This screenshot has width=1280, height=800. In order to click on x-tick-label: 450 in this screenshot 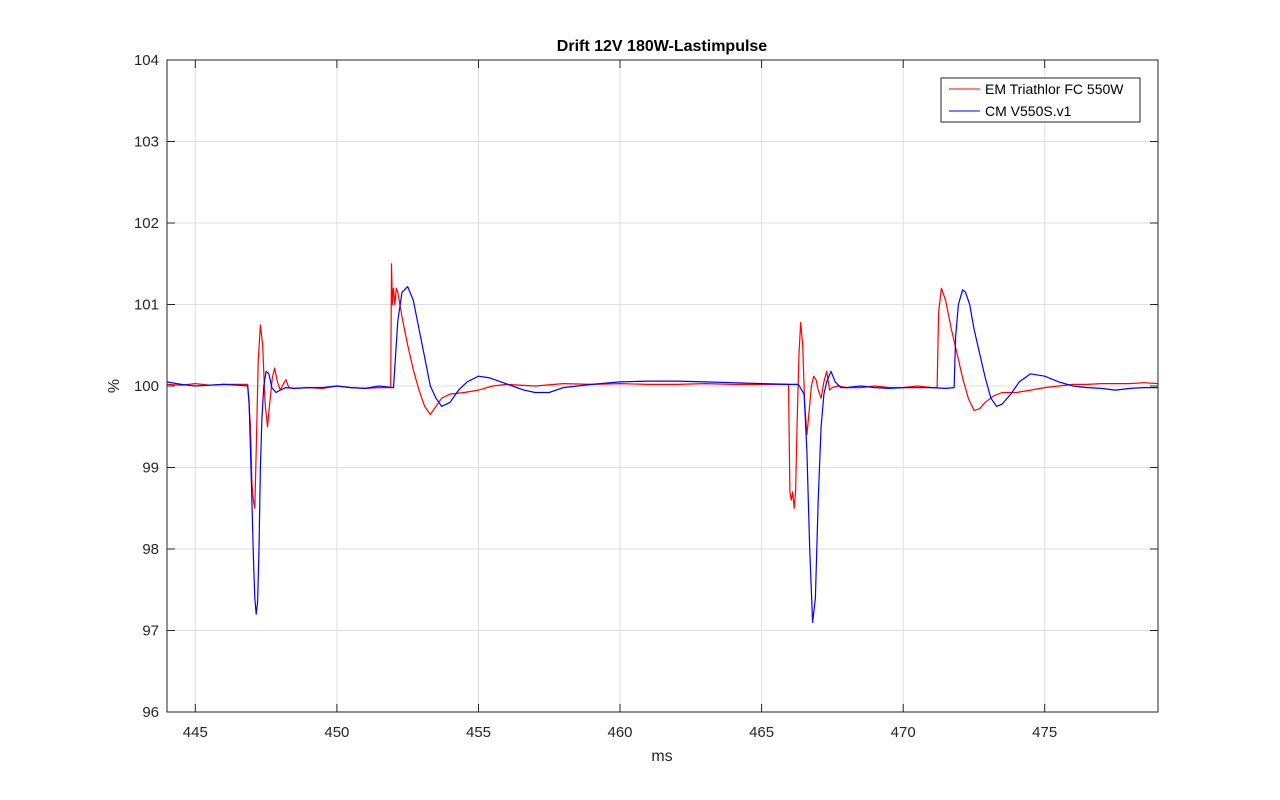, I will do `click(336, 732)`.